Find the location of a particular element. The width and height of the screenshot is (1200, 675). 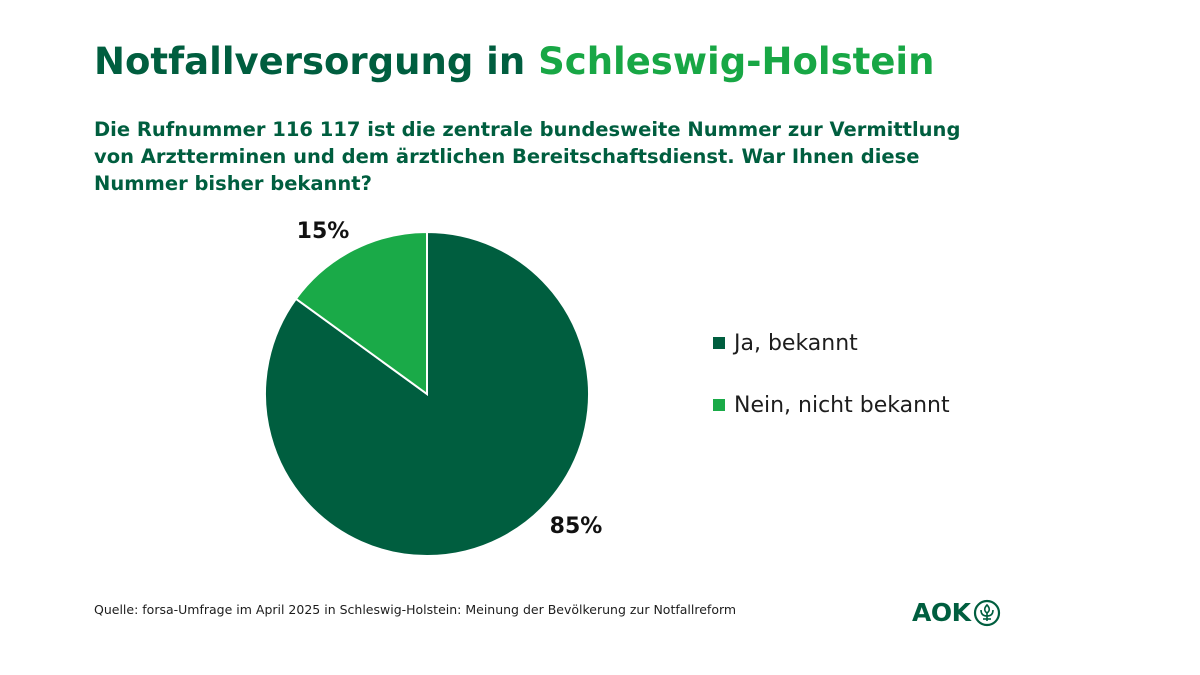

chart-legend: Ja, bekannt Nein, nicht bekannt is located at coordinates (831, 388).